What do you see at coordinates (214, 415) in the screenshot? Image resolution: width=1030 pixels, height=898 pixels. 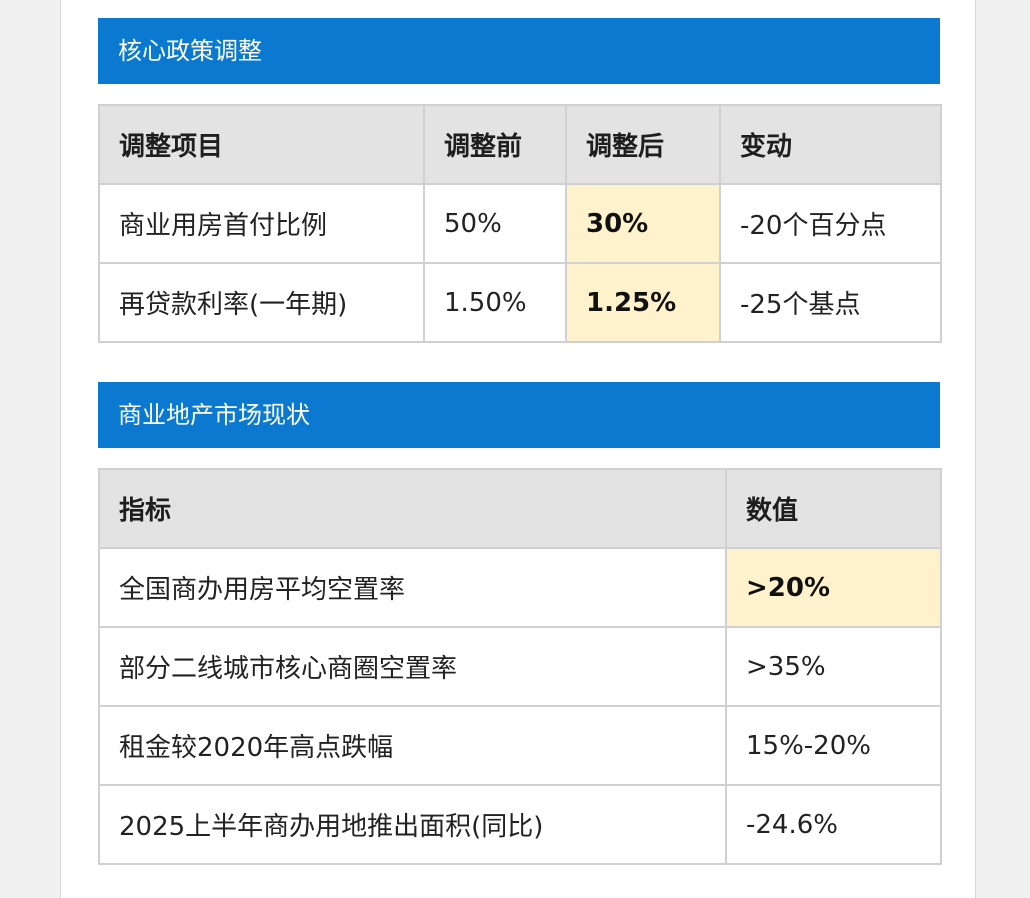 I see `market-section-title: 商业地产市场现状` at bounding box center [214, 415].